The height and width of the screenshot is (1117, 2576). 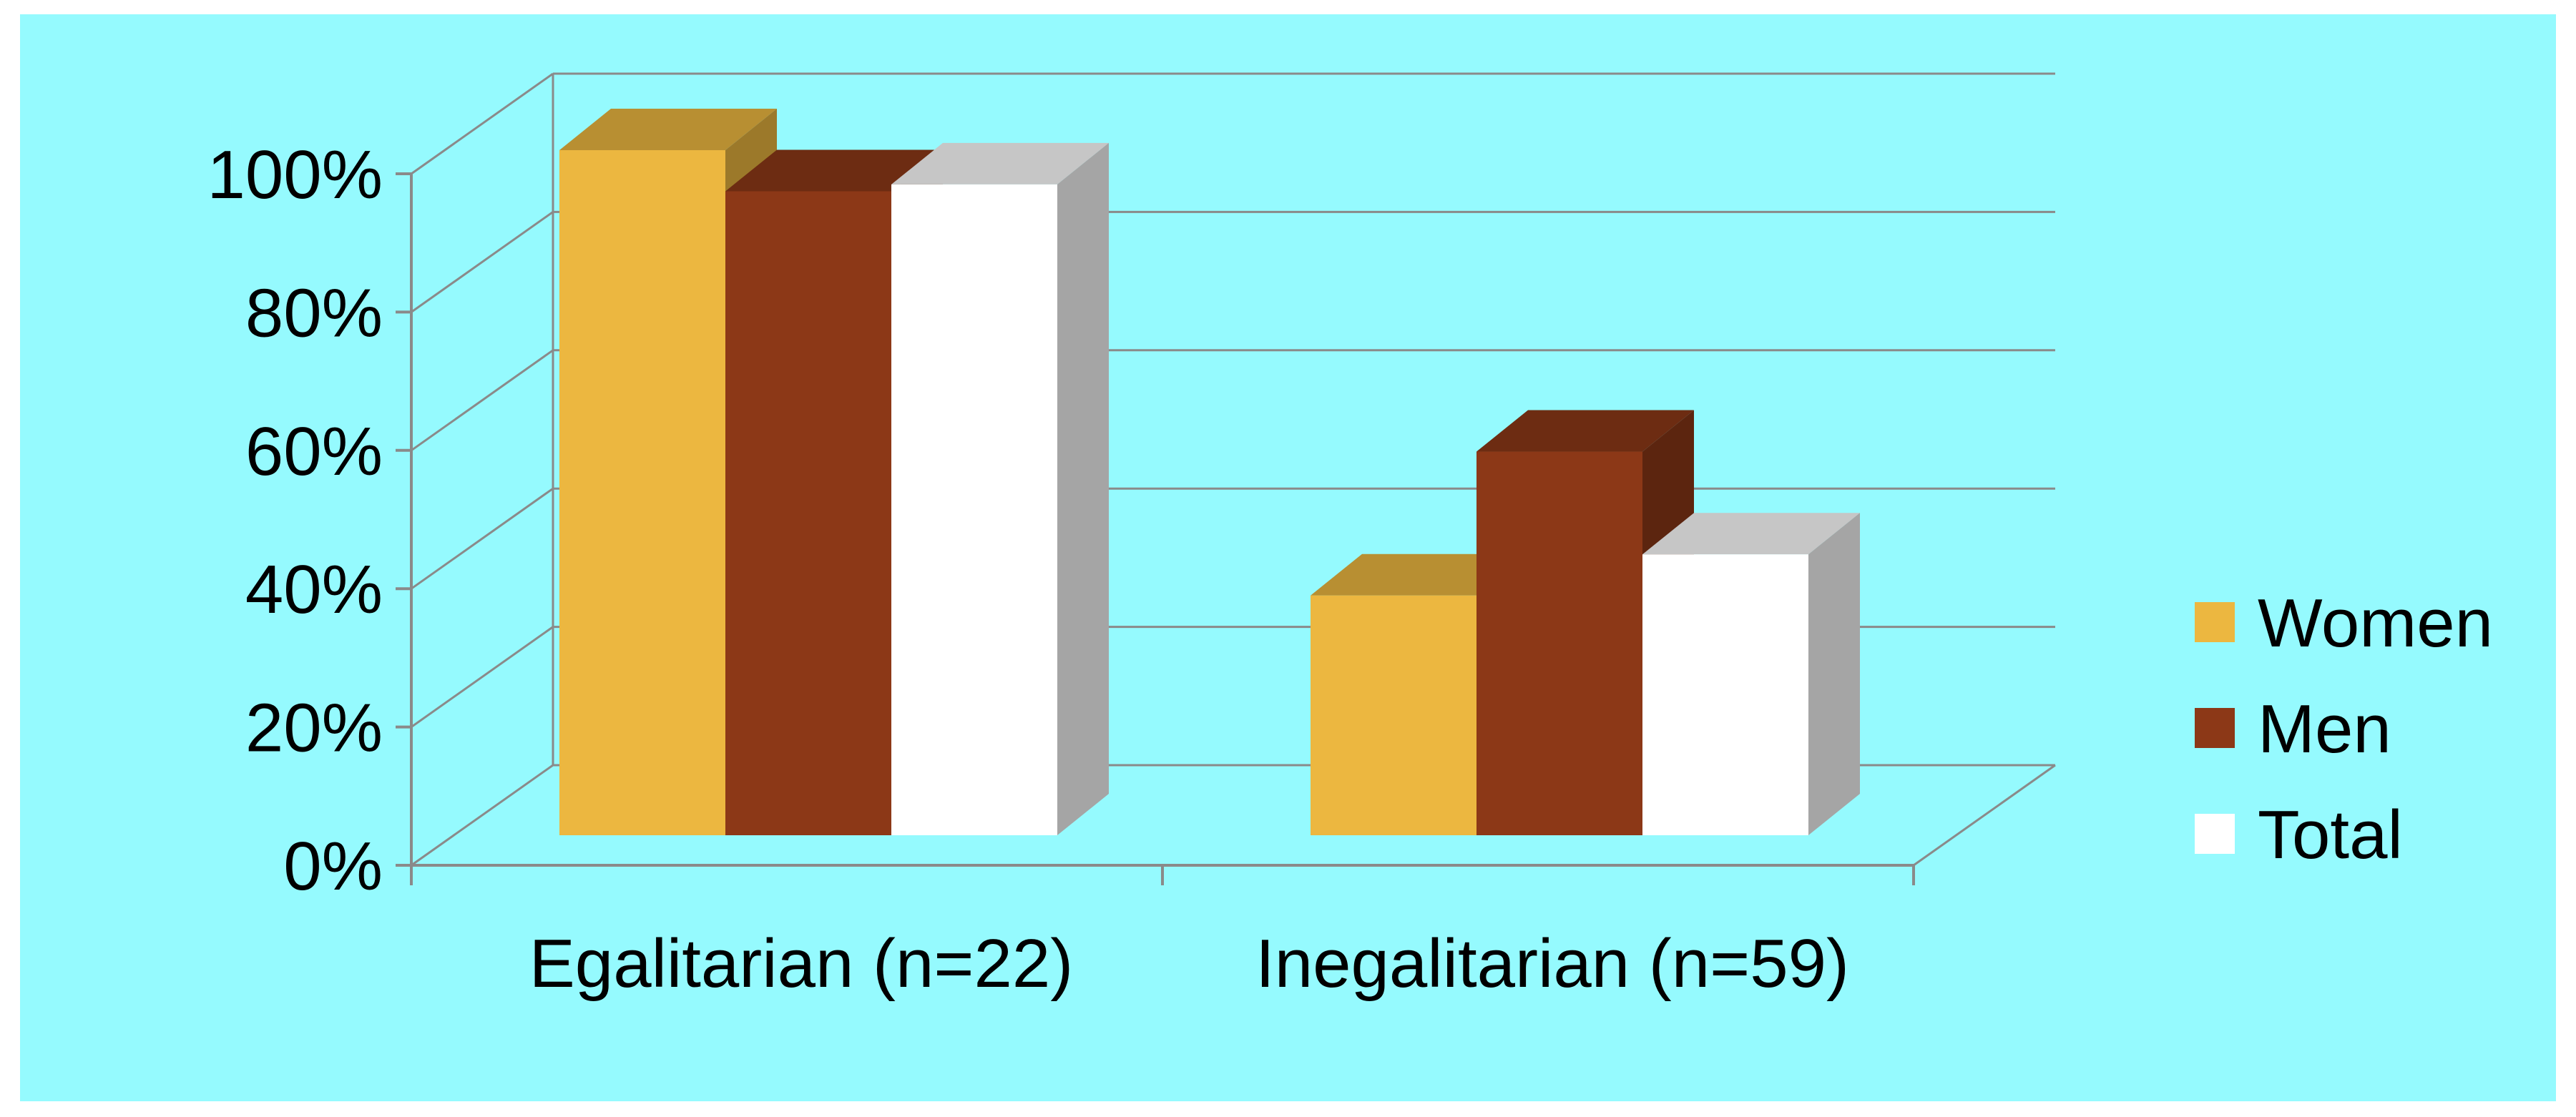 What do you see at coordinates (333, 867) in the screenshot?
I see `y-tick-label: 0%` at bounding box center [333, 867].